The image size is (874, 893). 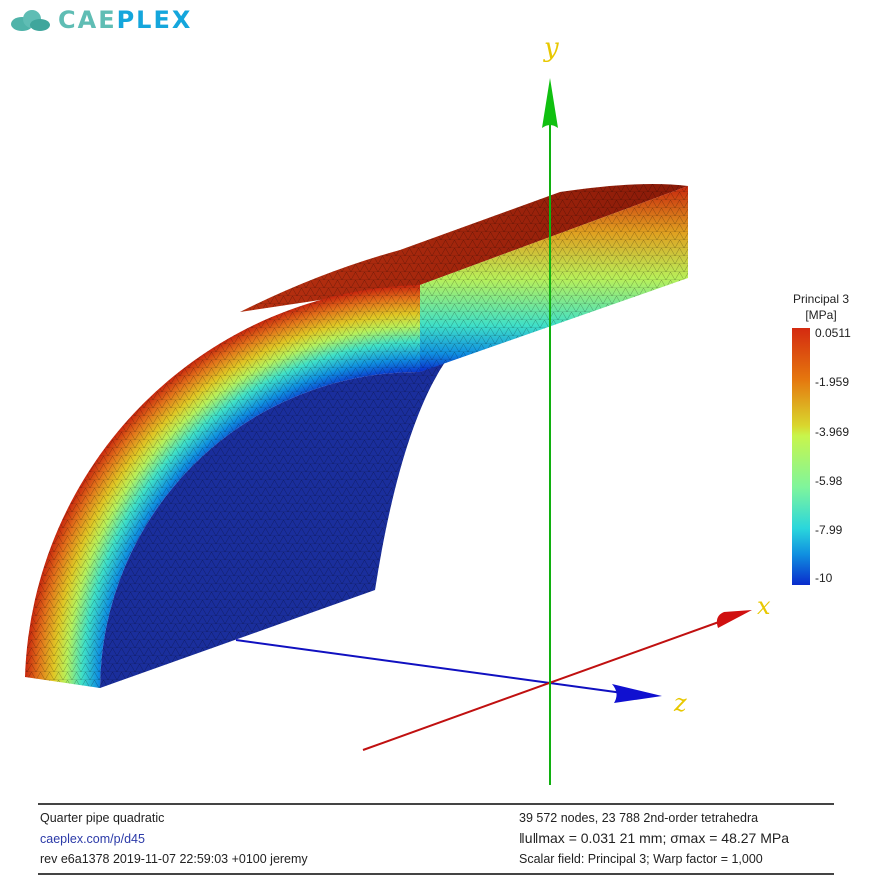 What do you see at coordinates (821, 315) in the screenshot?
I see `colorbar-unit: [MPa]` at bounding box center [821, 315].